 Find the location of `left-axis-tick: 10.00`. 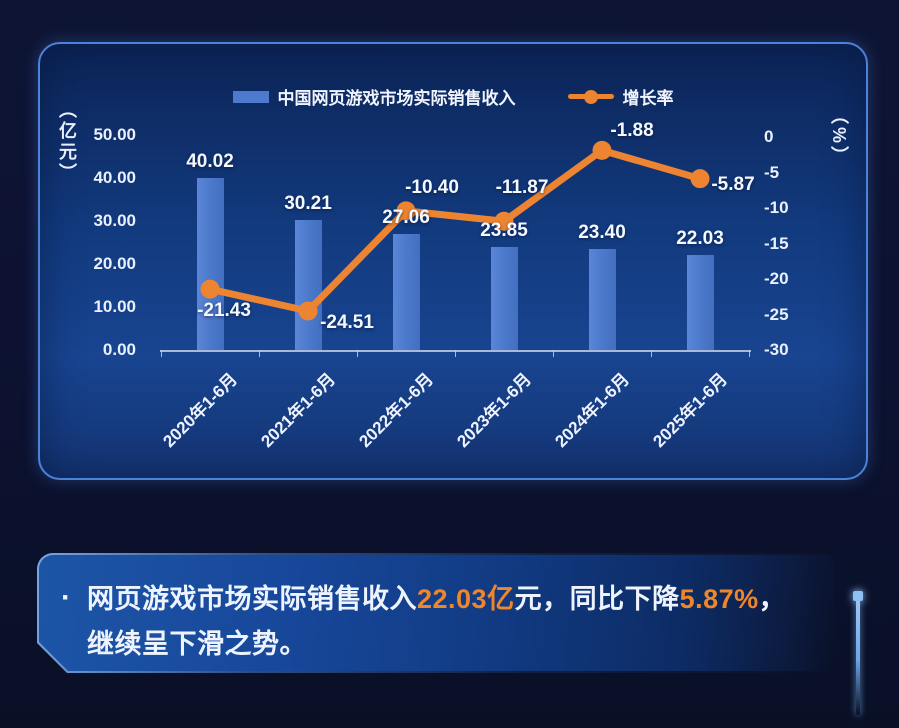

left-axis-tick: 10.00 is located at coordinates (114, 306).